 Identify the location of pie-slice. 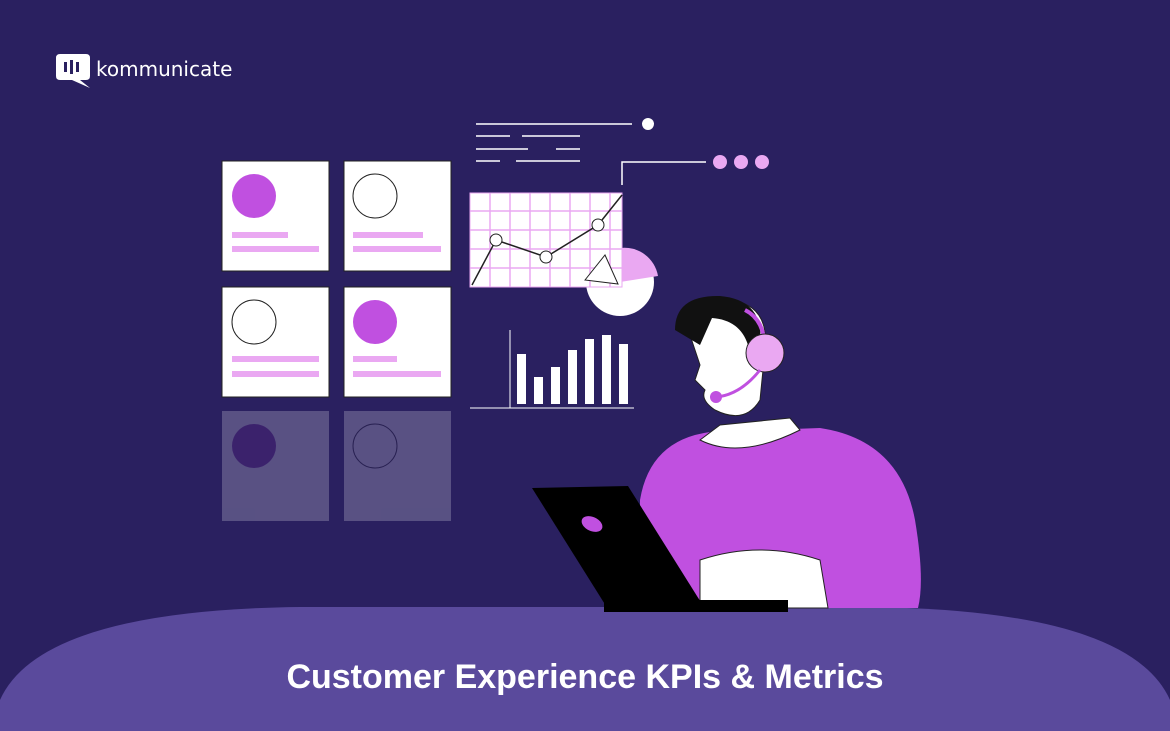
(639, 264).